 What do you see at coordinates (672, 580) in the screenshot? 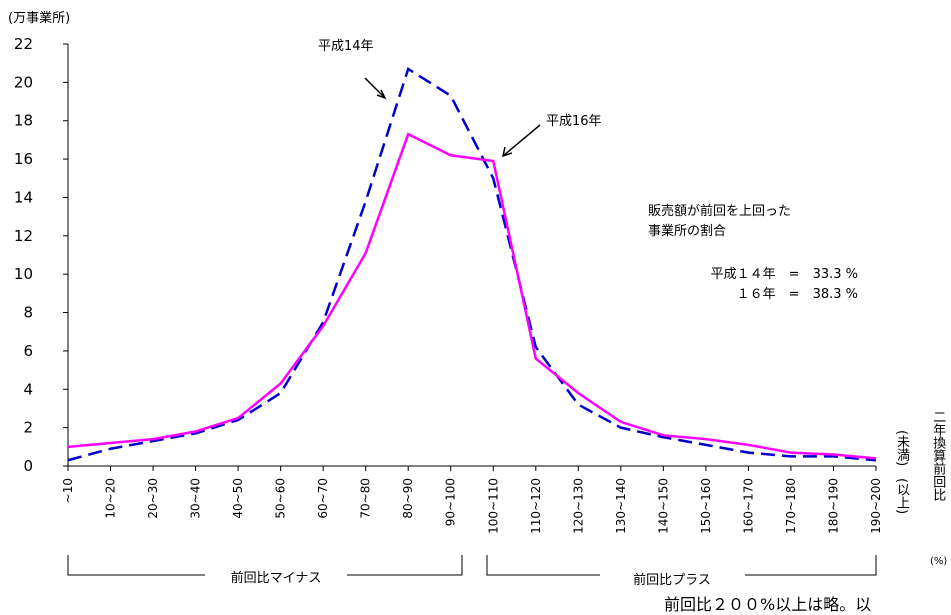
I see `group-label: 前回比プラス` at bounding box center [672, 580].